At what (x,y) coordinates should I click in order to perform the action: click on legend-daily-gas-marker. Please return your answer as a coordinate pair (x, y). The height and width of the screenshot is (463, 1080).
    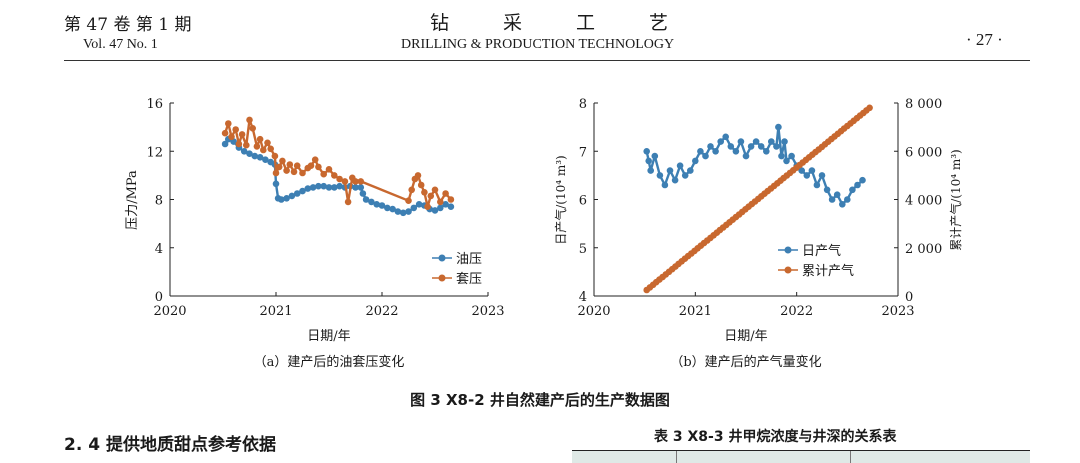
    Looking at the image, I should click on (788, 250).